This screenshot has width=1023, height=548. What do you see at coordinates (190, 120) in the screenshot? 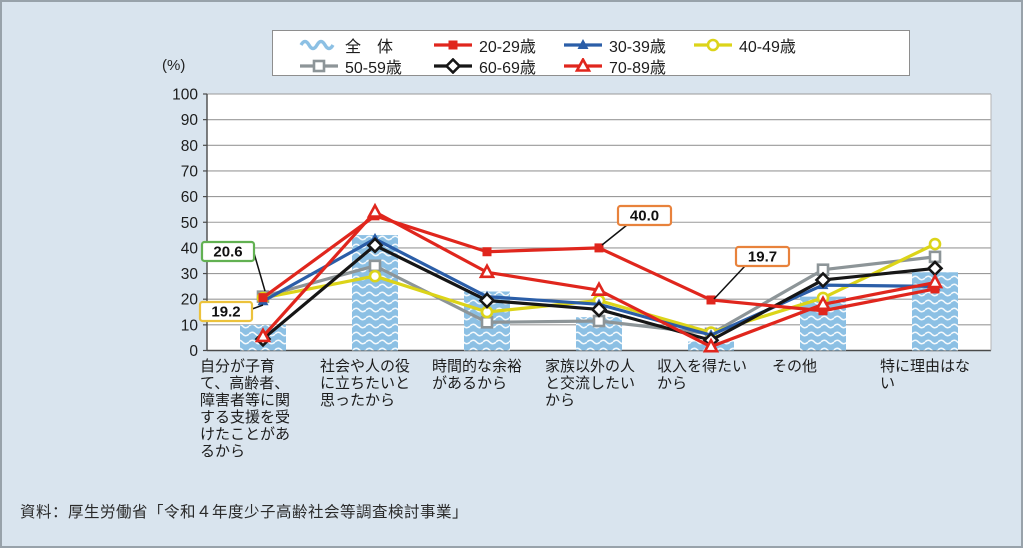
I see `y-tick-label: 90` at bounding box center [190, 120].